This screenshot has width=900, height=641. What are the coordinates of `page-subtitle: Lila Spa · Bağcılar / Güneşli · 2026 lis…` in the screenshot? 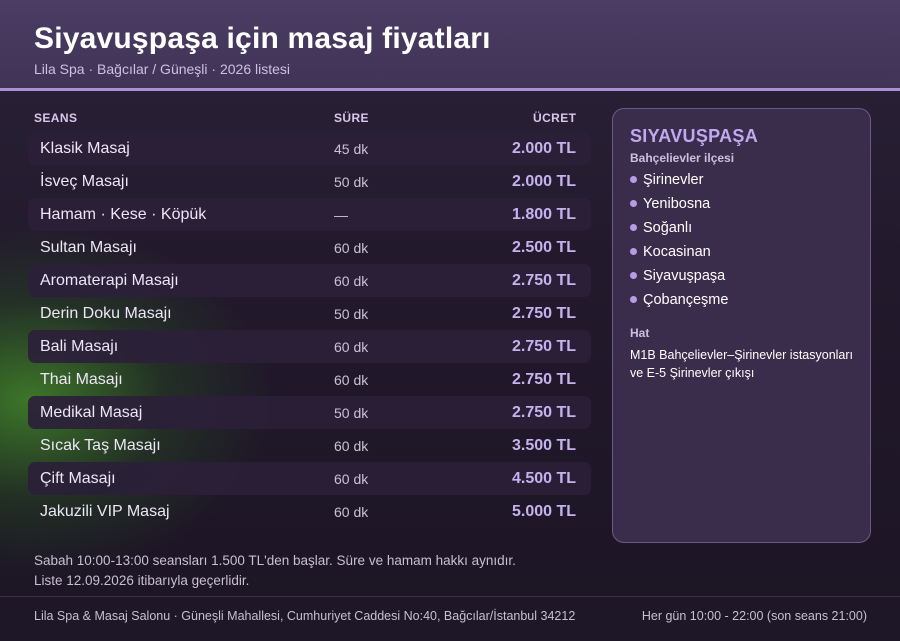 It's located at (162, 69).